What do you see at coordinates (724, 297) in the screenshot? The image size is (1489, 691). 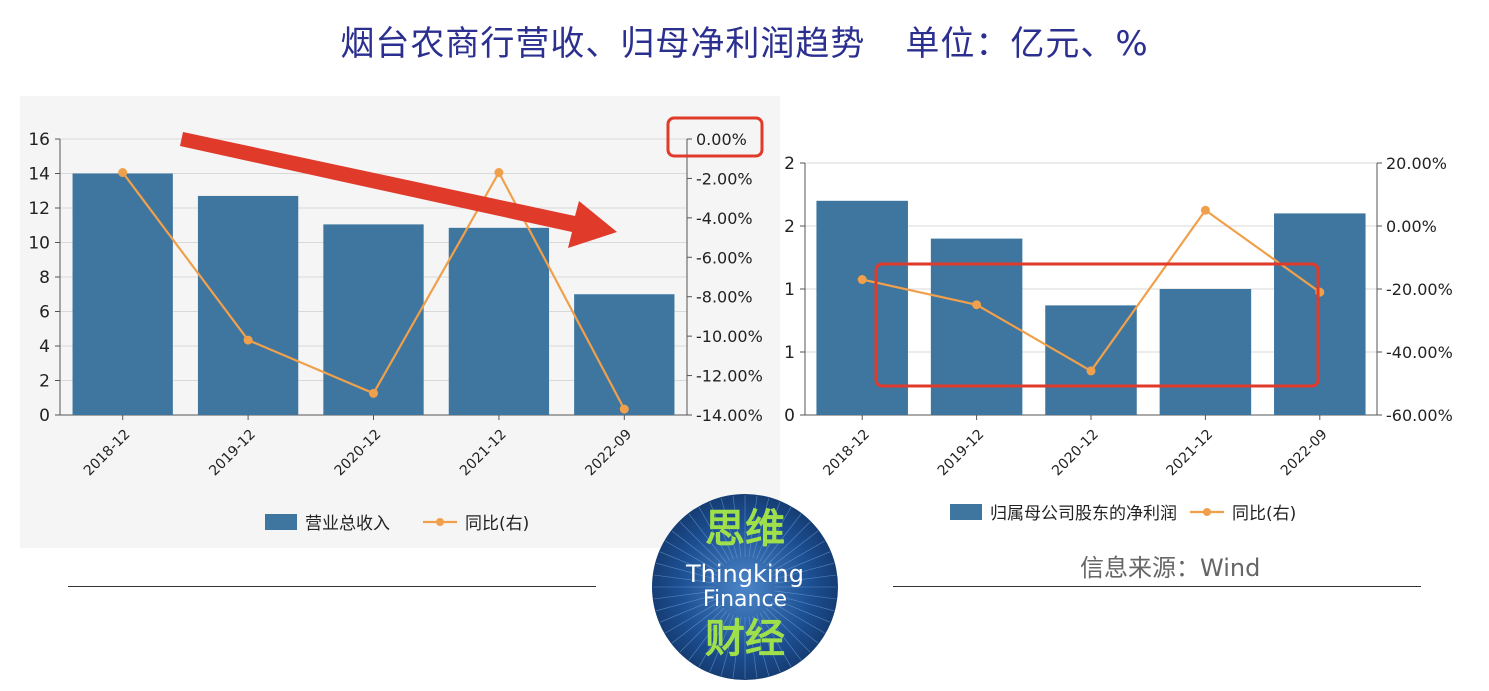 I see `right-tick-label: -8.00%` at bounding box center [724, 297].